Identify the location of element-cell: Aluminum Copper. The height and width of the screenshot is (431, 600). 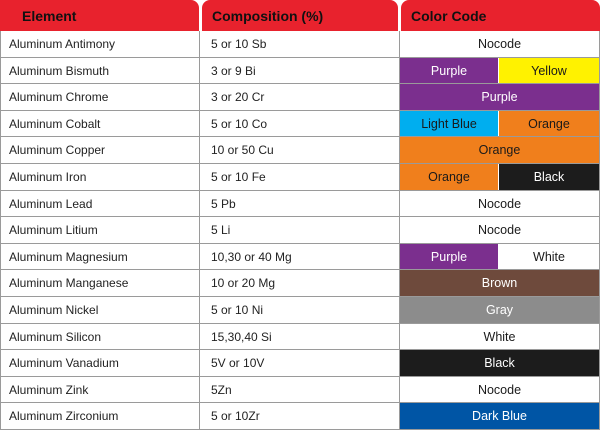
(100, 150).